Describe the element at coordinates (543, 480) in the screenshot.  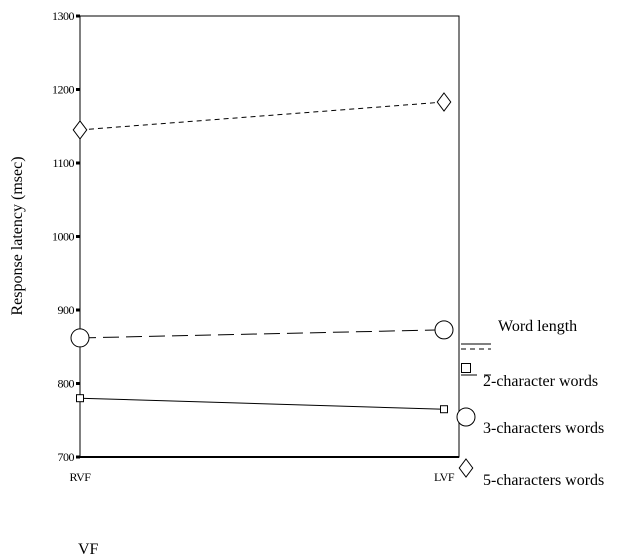
I see `legend-label: 5-characters words` at that location.